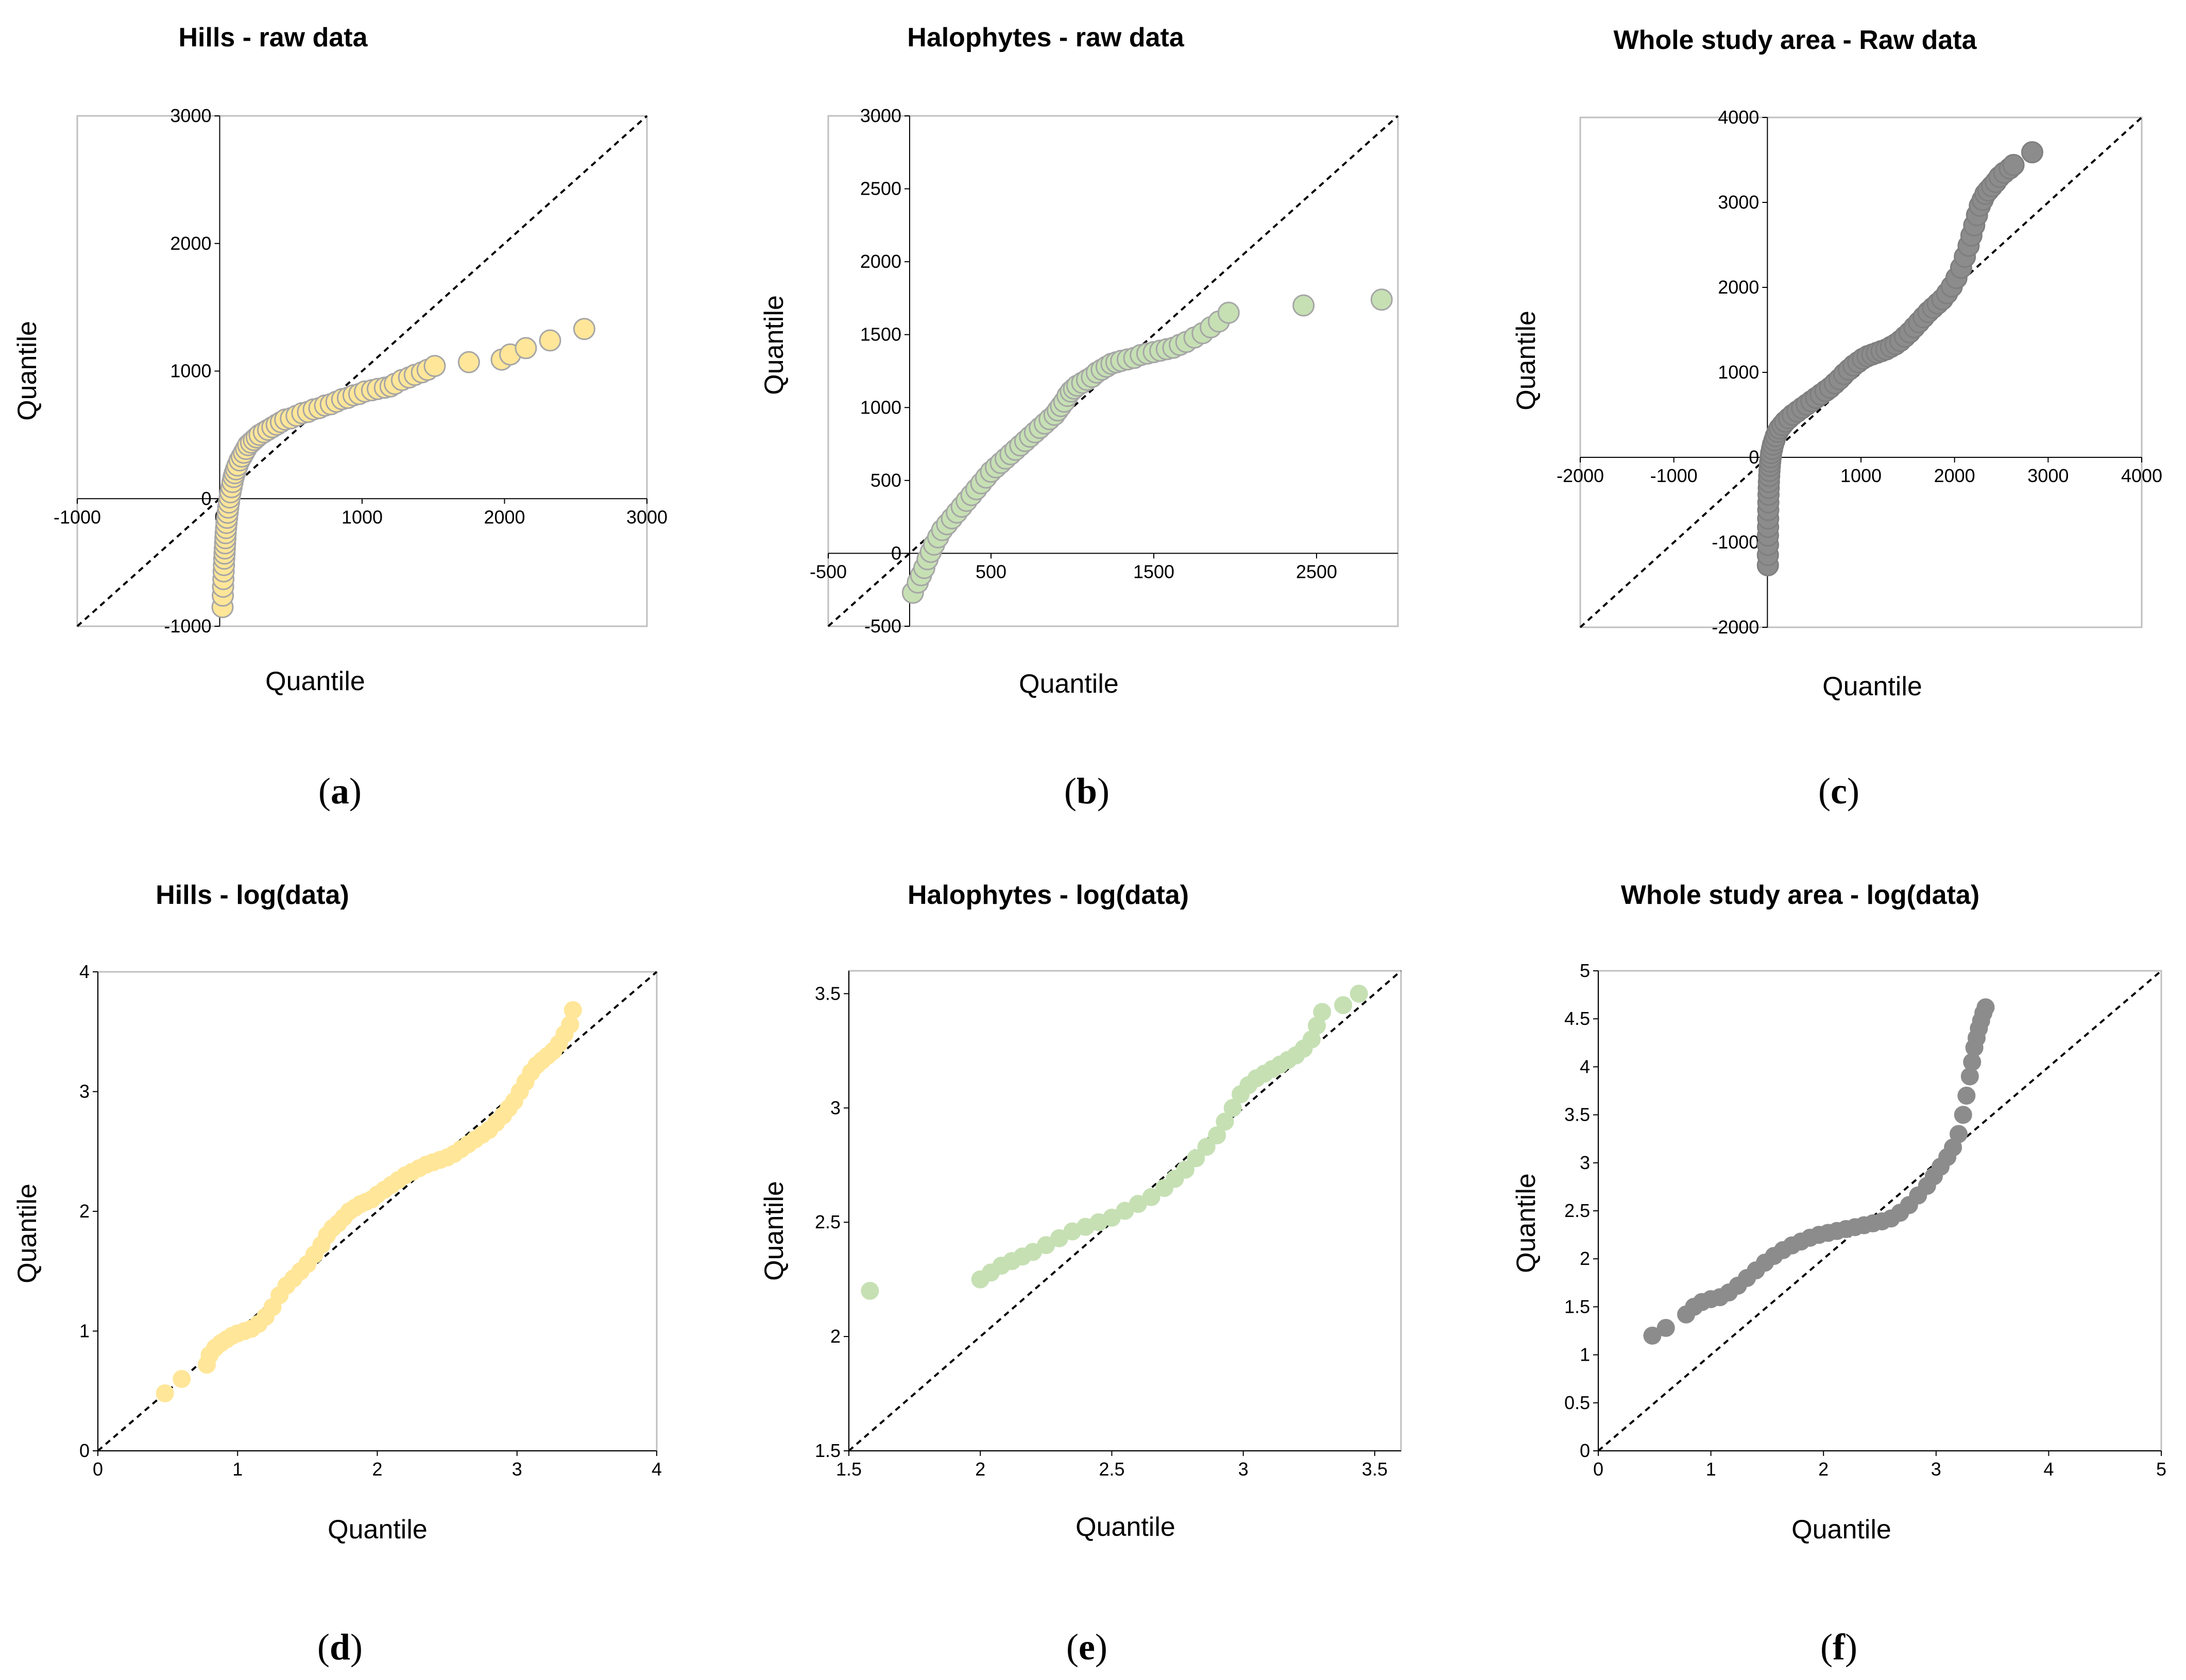 This screenshot has width=2186, height=1680. I want to click on panel-b-label: (b), so click(1086, 791).